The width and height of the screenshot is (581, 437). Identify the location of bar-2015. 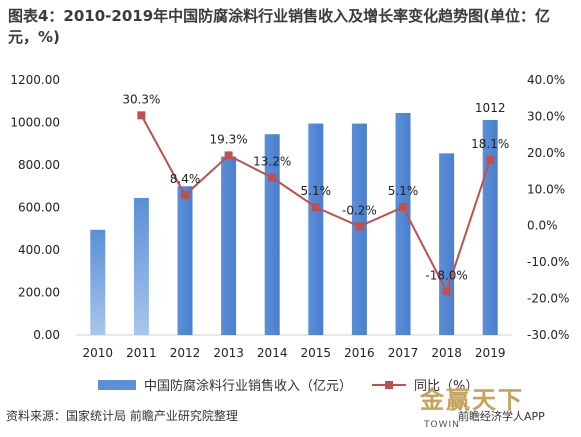
(316, 229).